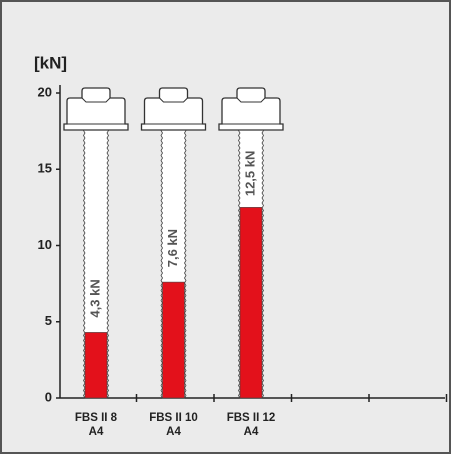  I want to click on y-axis-label: [kN], so click(50, 62).